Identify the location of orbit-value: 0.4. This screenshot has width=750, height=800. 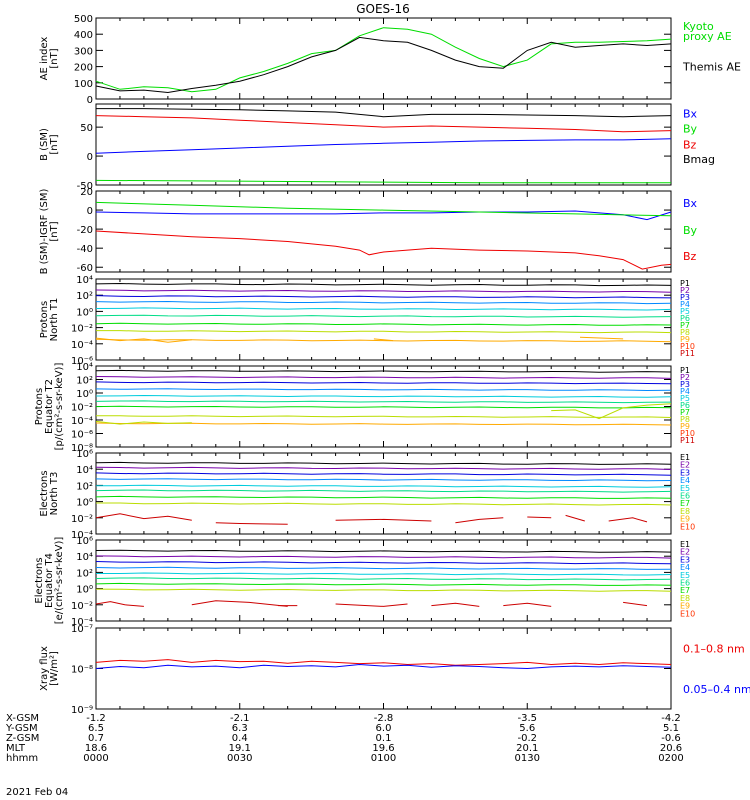
(240, 738).